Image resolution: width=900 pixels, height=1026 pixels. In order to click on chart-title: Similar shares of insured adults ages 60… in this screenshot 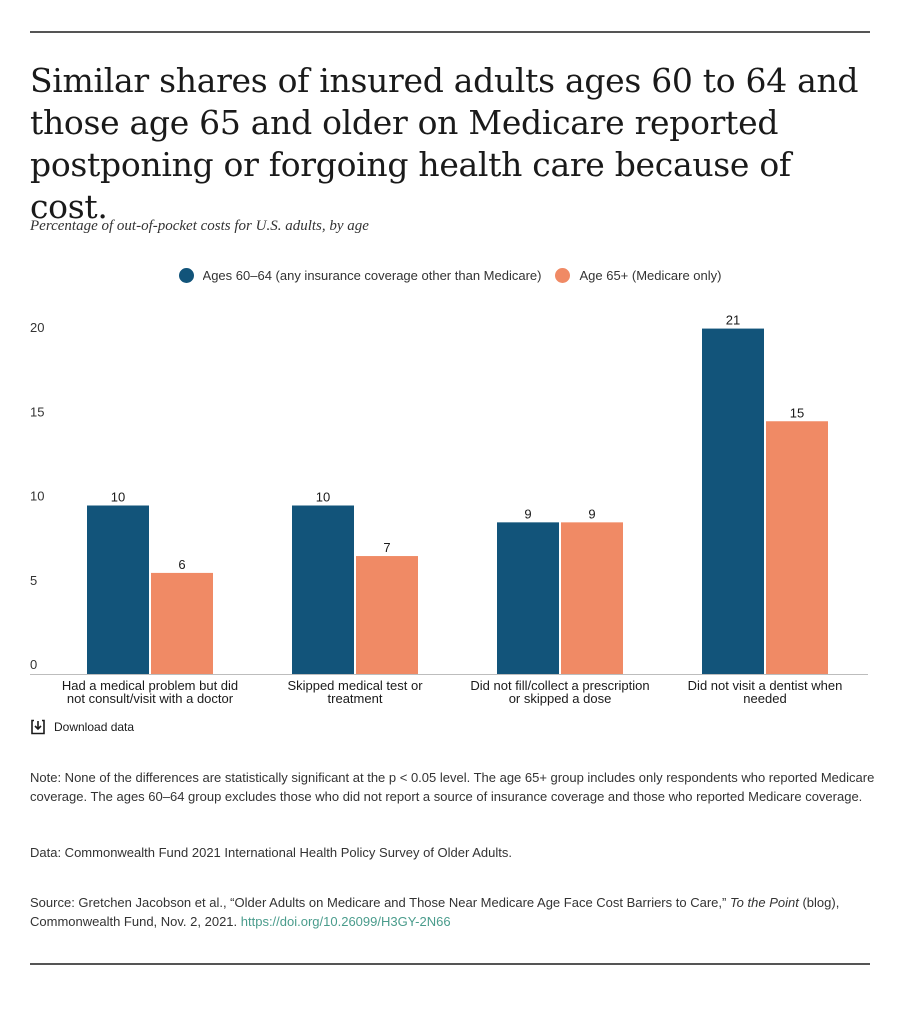, I will do `click(444, 143)`.